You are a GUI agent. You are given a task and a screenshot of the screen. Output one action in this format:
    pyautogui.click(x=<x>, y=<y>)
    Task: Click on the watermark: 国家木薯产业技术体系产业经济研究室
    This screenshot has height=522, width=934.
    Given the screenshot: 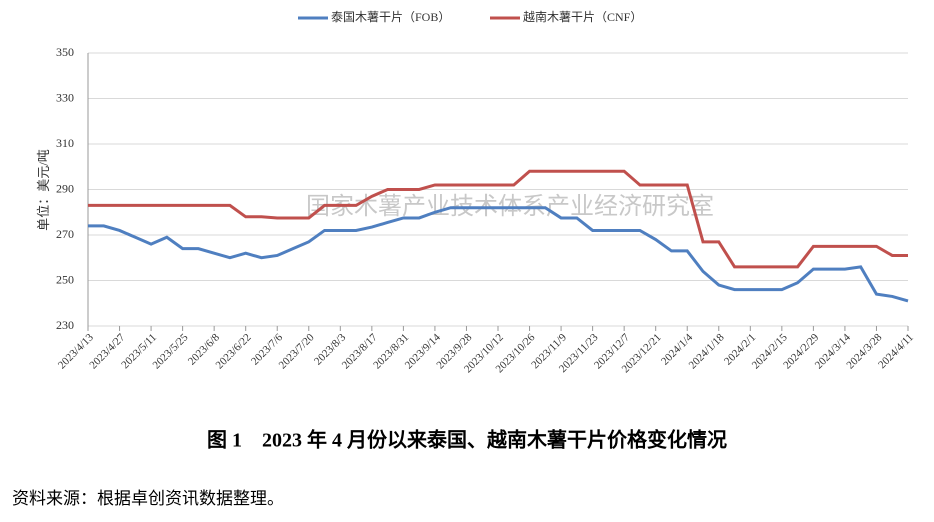 What is the action you would take?
    pyautogui.click(x=510, y=206)
    